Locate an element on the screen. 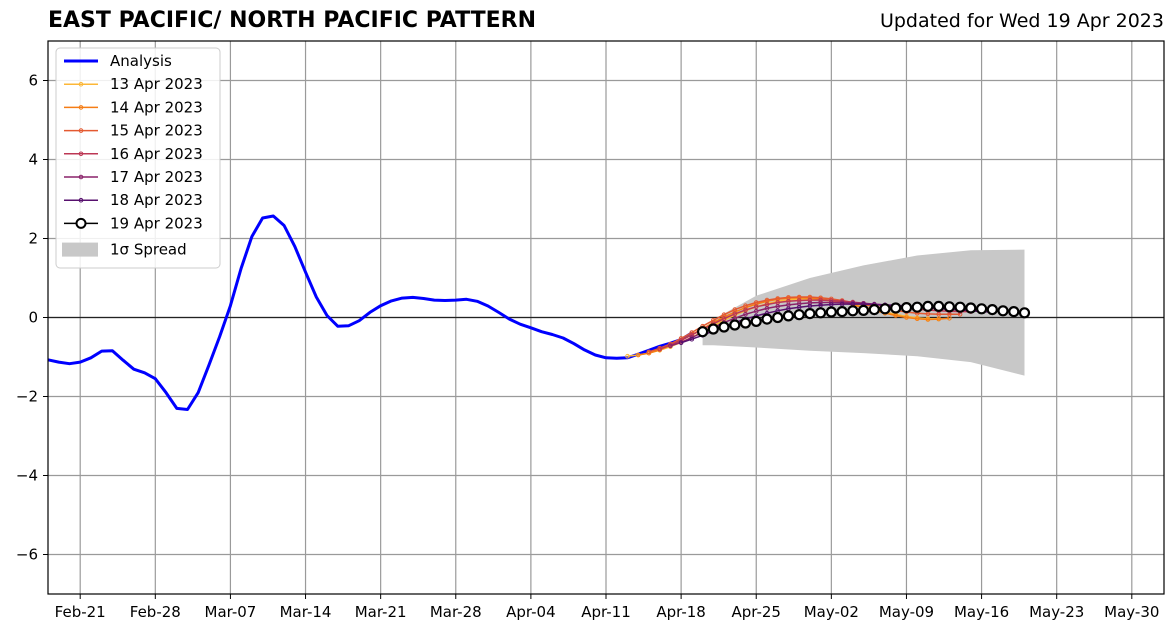 This screenshot has width=1176, height=633. chart-subtitle: Updated for Wed 19 Apr 2023 is located at coordinates (1021, 21).